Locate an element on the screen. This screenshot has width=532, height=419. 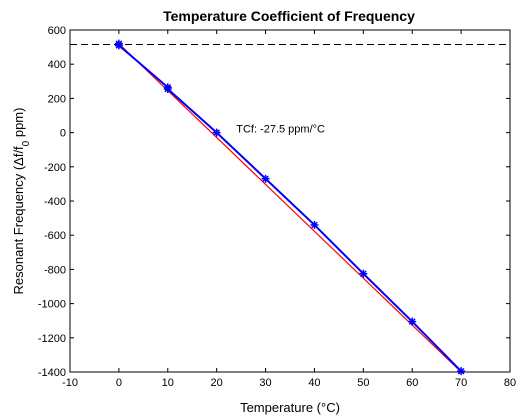
y-tick-label: -200 is located at coordinates (55, 168).